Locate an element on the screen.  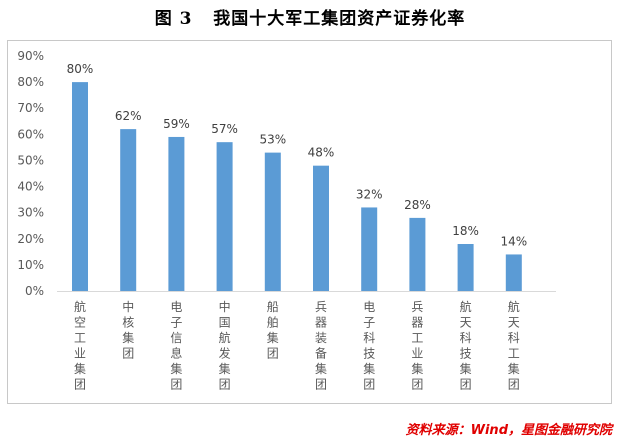
y-tick-label: 30% is located at coordinates (30, 213).